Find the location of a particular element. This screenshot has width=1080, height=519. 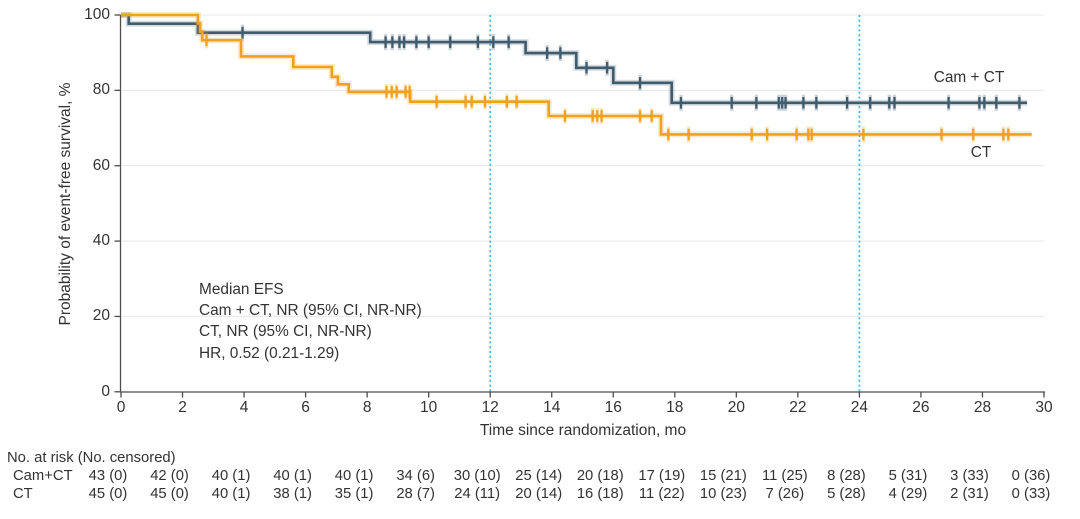

x-tick-label-2: 2 is located at coordinates (182, 407).